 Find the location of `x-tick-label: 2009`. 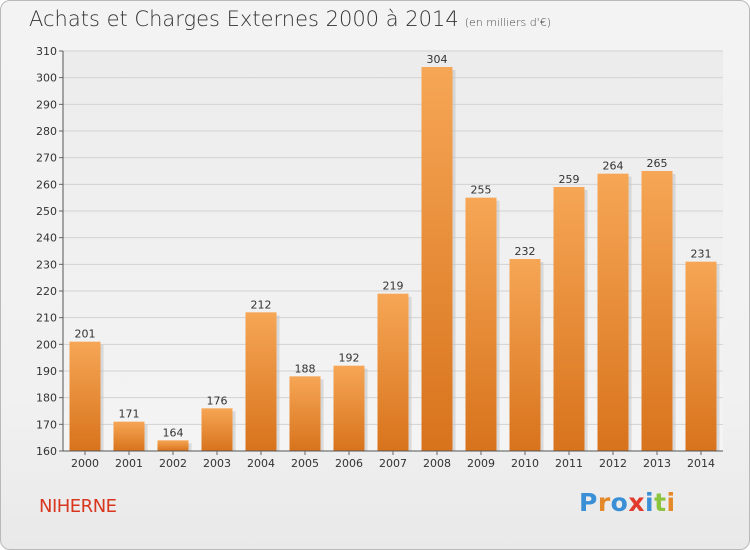

x-tick-label: 2009 is located at coordinates (481, 463).